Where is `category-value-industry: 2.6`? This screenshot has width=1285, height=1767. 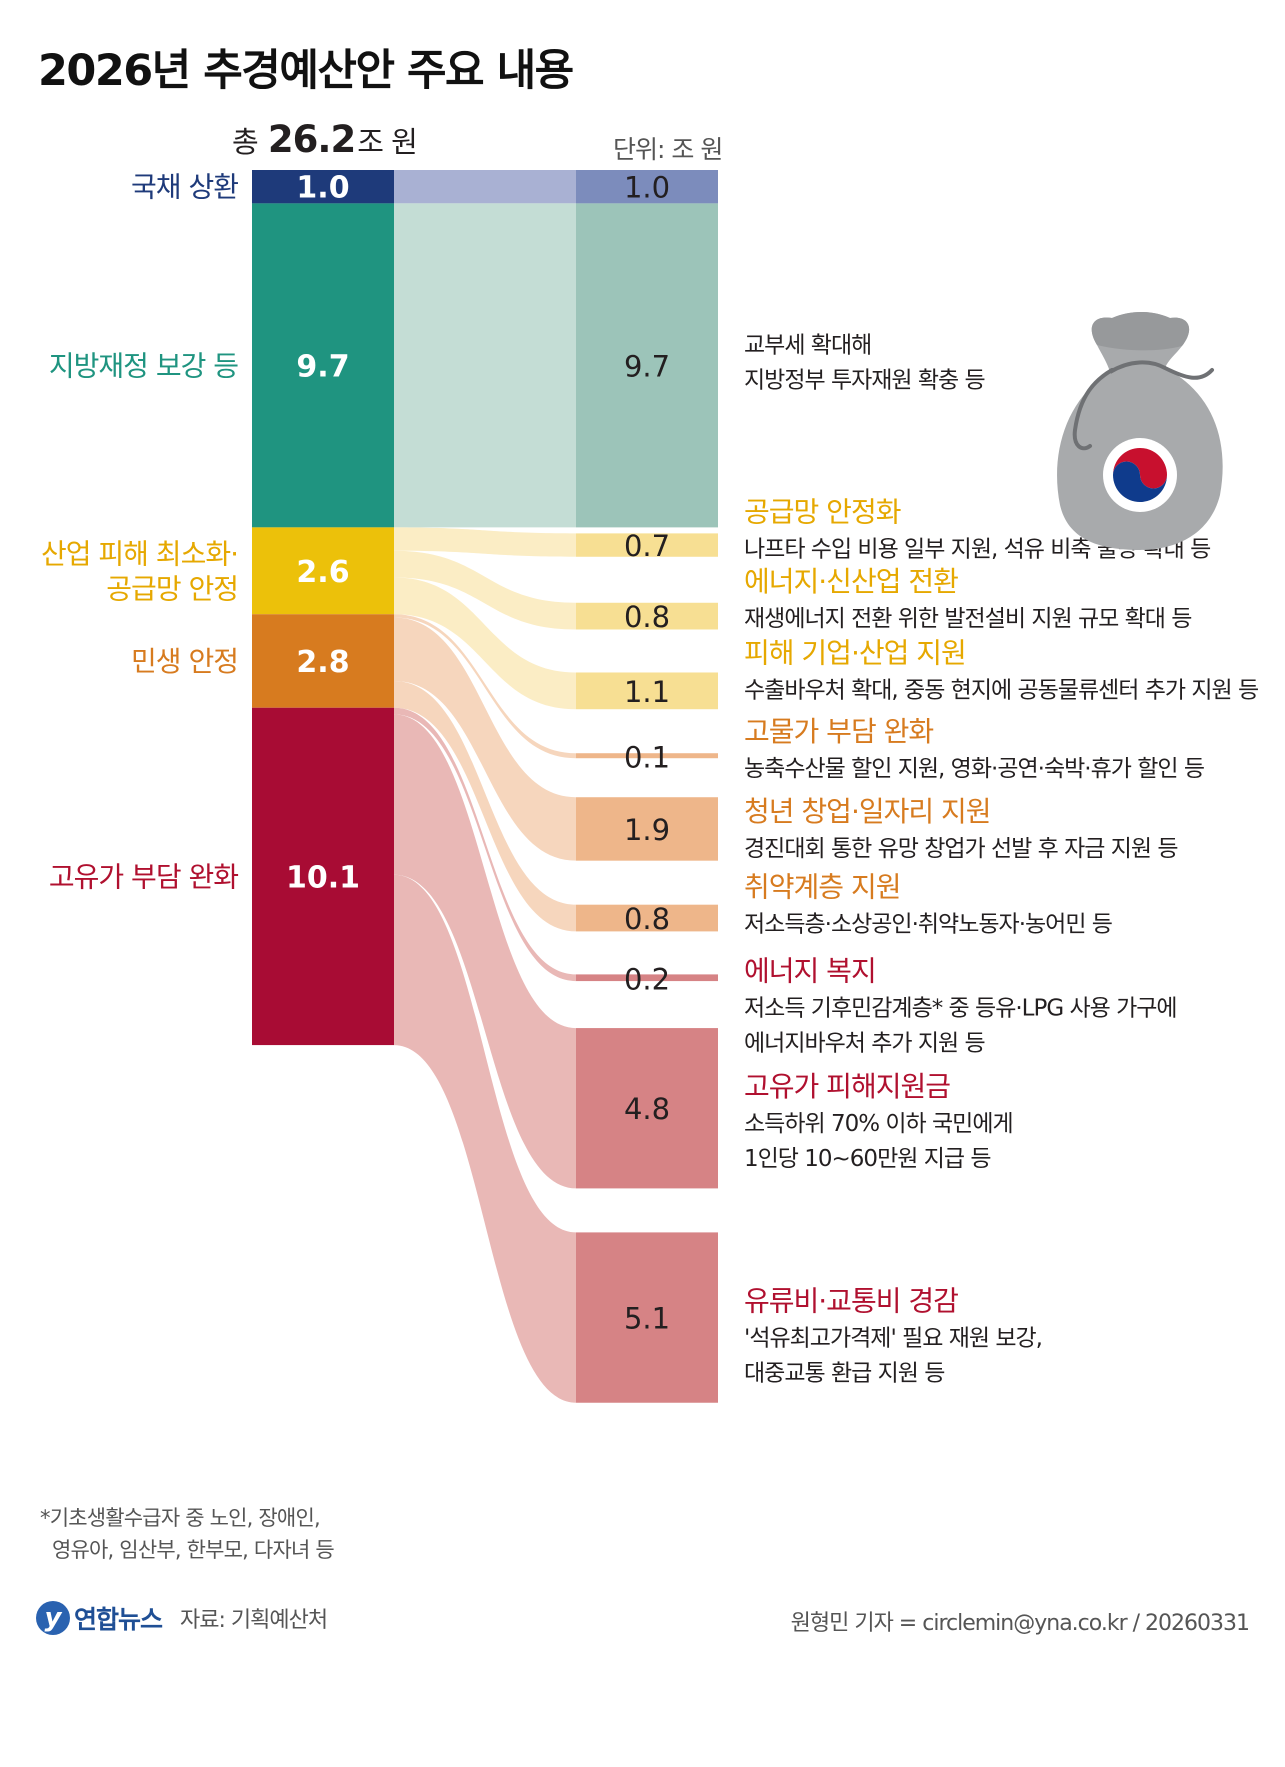 category-value-industry: 2.6 is located at coordinates (322, 572).